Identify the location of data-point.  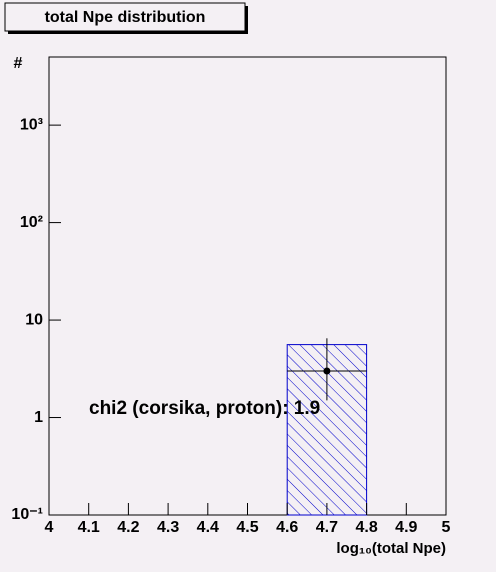
(327, 371).